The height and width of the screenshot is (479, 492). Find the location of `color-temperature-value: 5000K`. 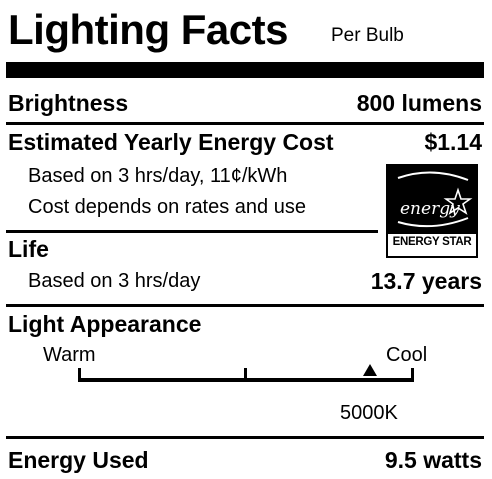

color-temperature-value: 5000K is located at coordinates (369, 413).